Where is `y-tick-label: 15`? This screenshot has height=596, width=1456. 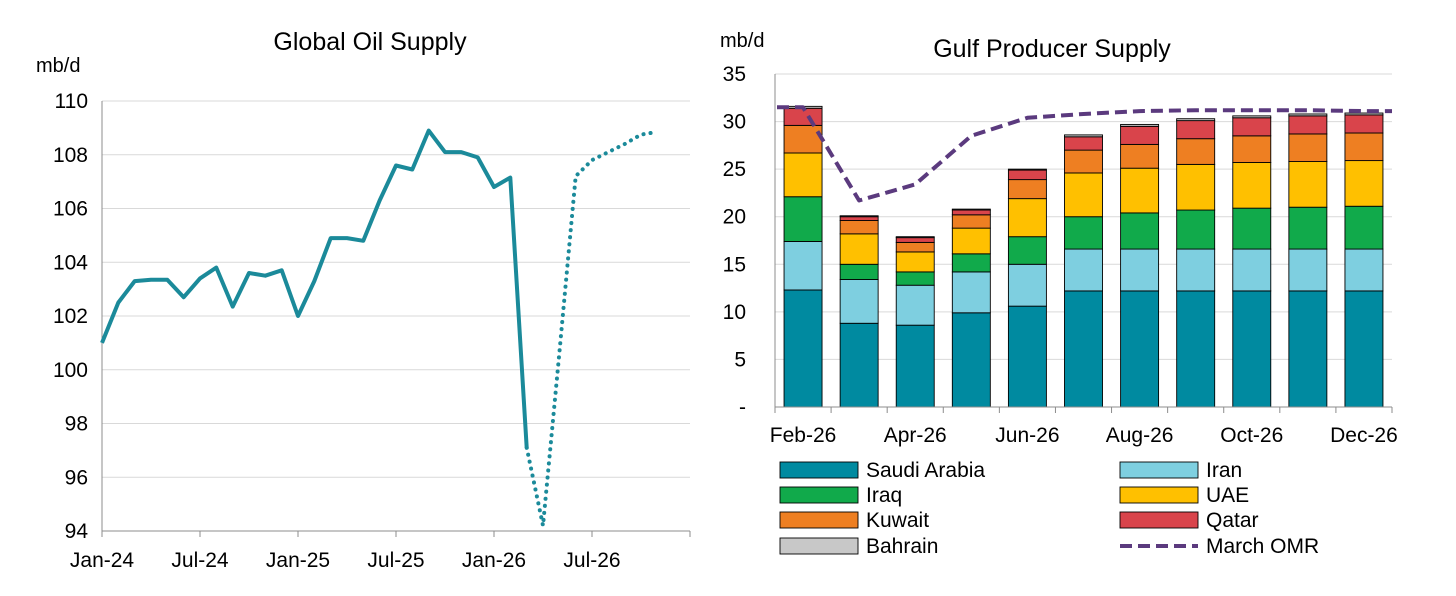
y-tick-label: 15 is located at coordinates (734, 264).